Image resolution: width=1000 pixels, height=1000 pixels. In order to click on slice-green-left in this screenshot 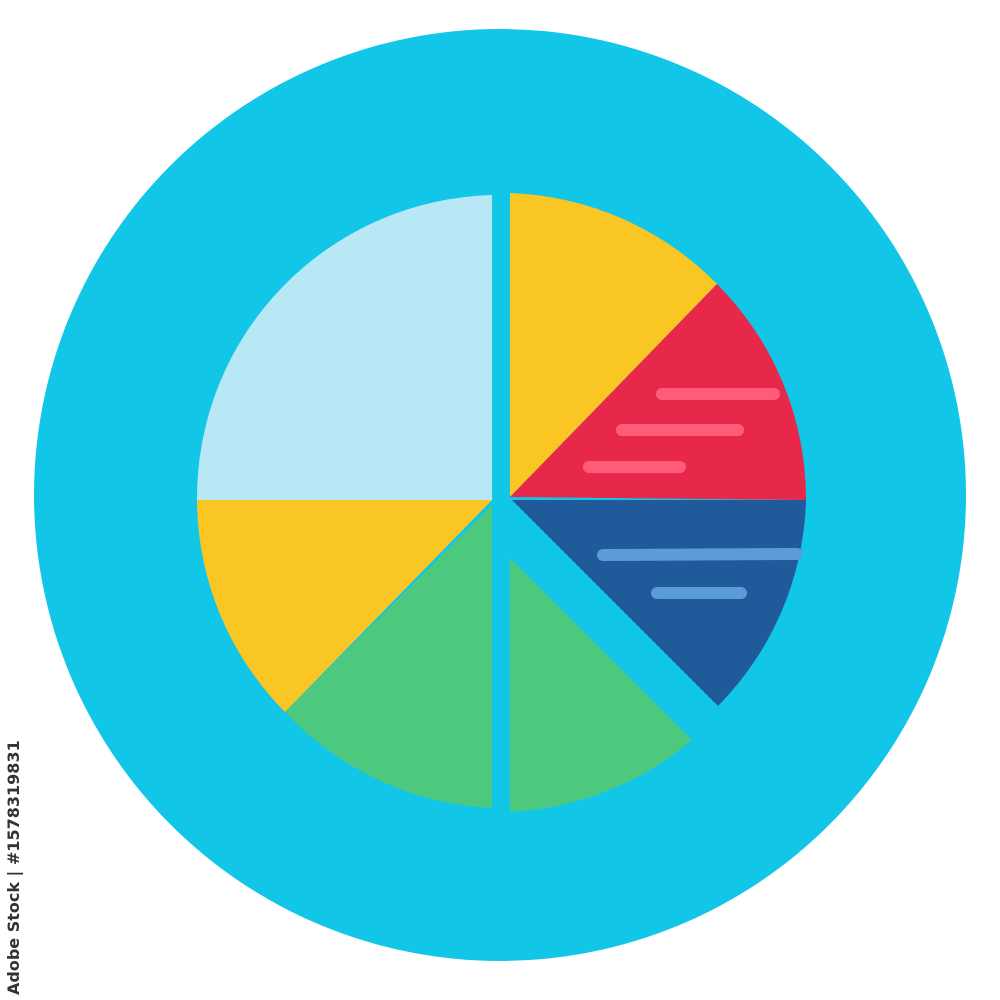, I will do `click(388, 656)`.